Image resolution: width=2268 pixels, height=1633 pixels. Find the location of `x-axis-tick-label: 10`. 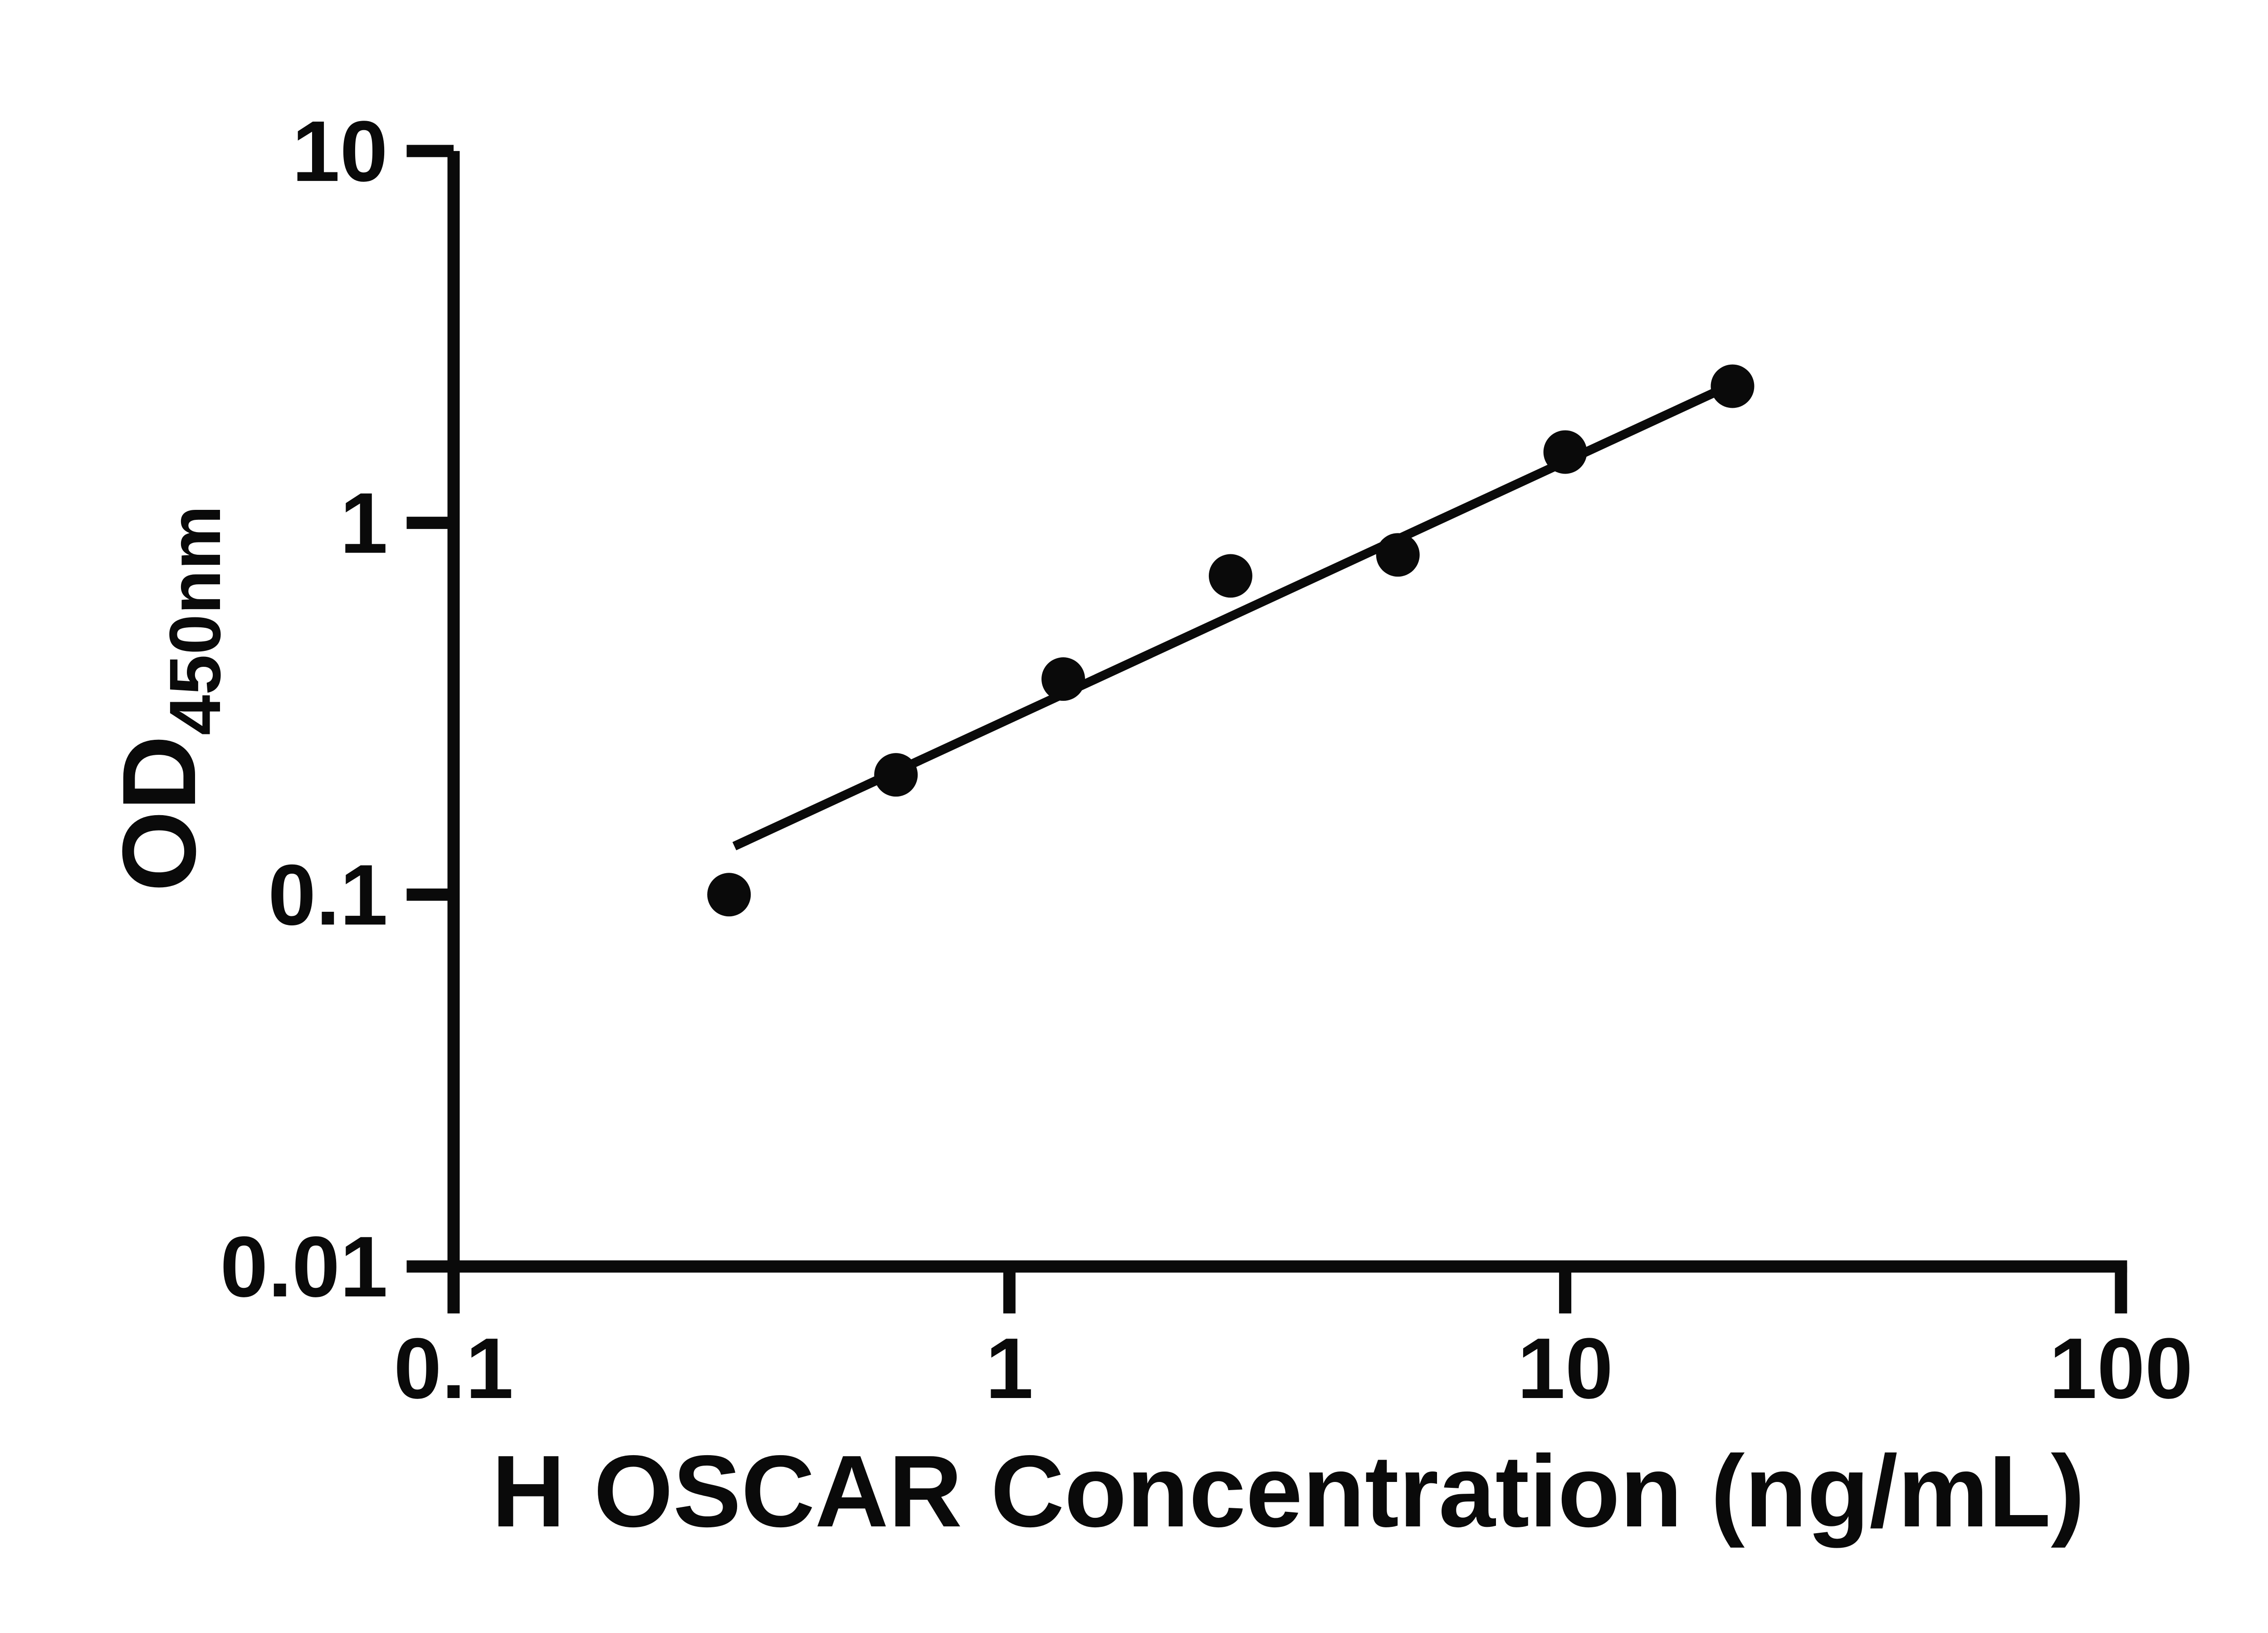

x-axis-tick-label: 10 is located at coordinates (1565, 1368).